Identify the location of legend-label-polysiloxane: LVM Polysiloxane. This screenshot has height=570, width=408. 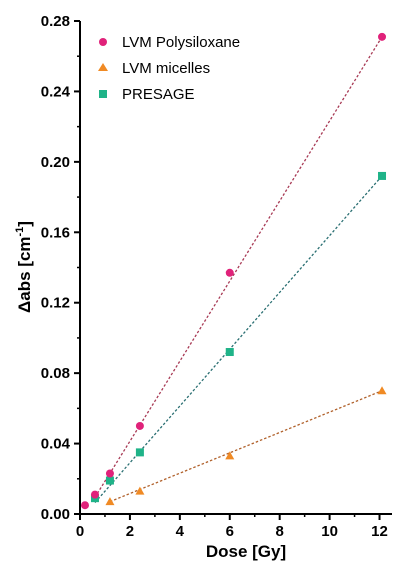
(181, 42).